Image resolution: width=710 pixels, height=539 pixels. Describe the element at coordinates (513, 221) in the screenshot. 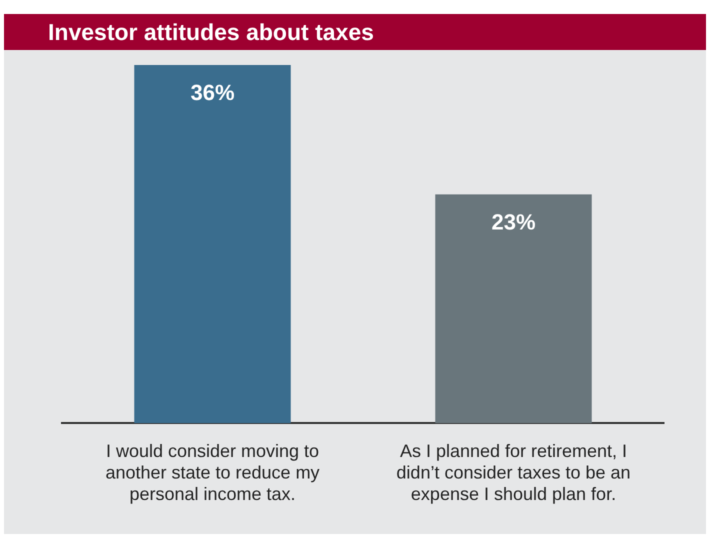

I see `data-label: 23%` at that location.